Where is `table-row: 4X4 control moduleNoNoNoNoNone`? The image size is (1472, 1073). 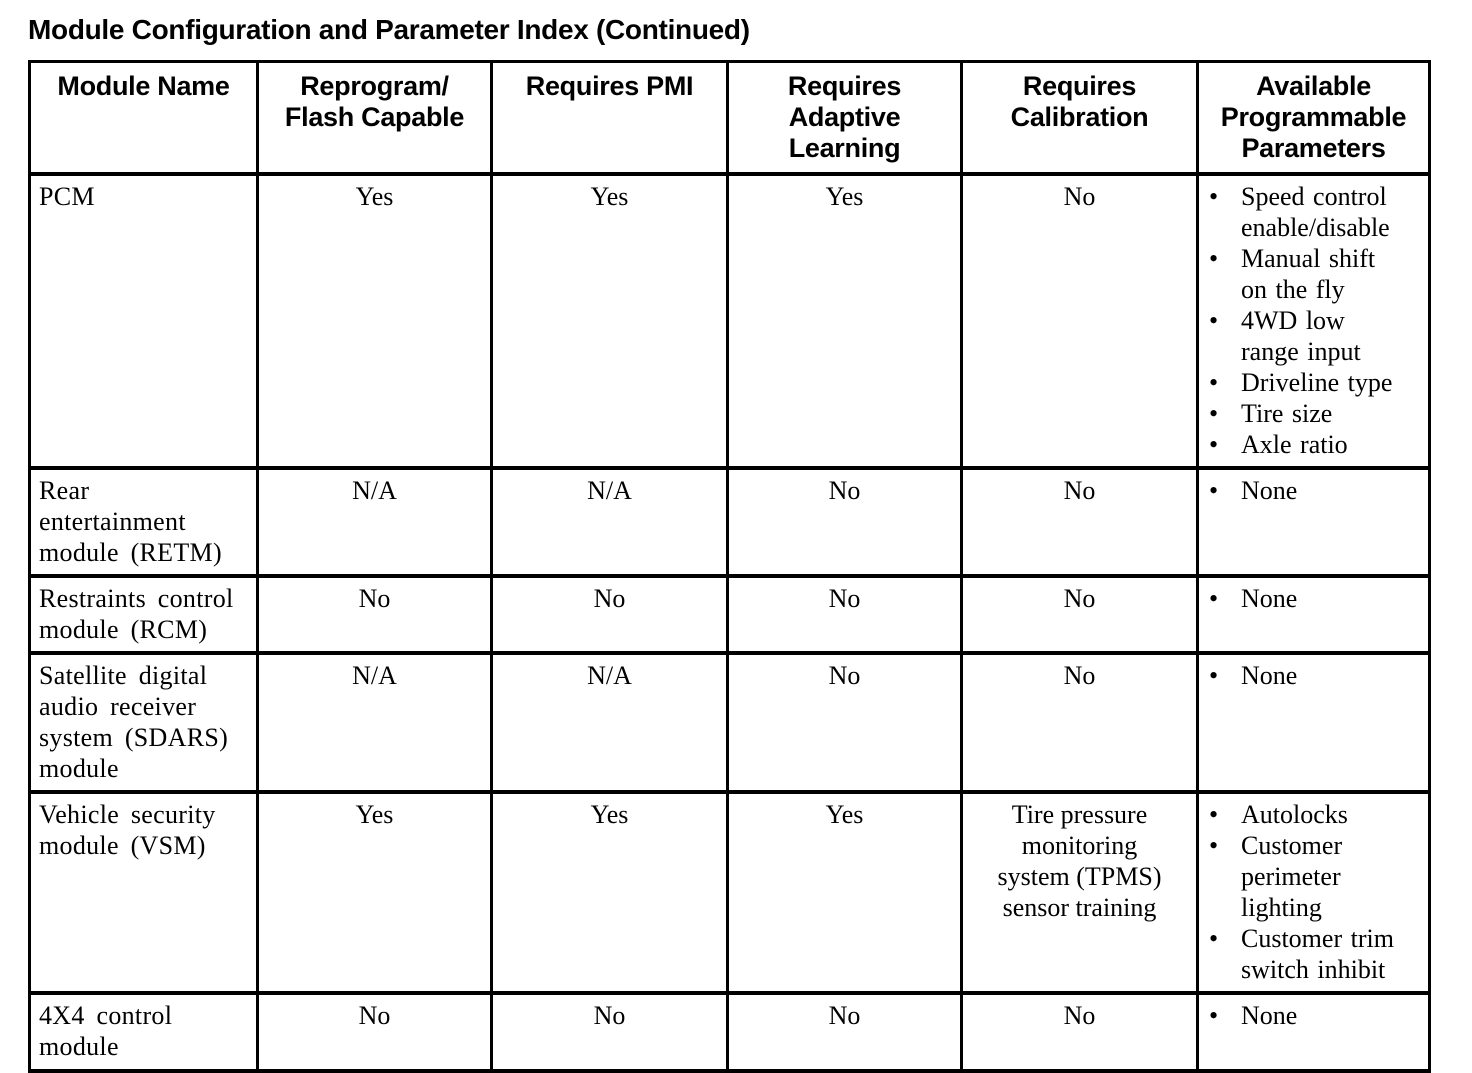 table-row: 4X4 control moduleNoNoNoNoNone is located at coordinates (729, 1032).